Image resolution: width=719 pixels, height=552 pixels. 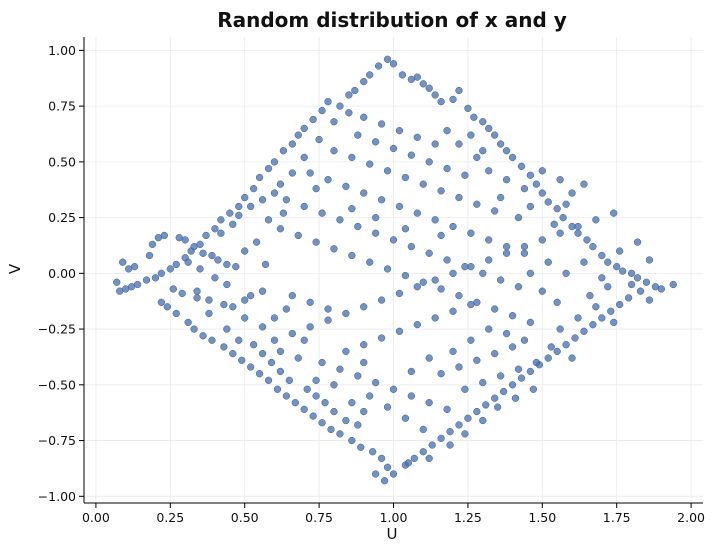 I want to click on x-axis-label: U, so click(x=392, y=534).